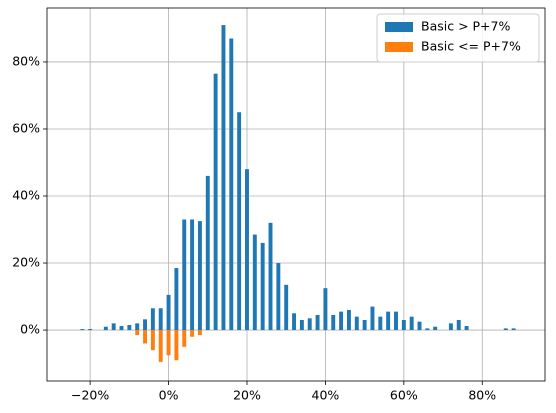  I want to click on legend: Basic > P+7% Basic <= P+7%, so click(458, 38).